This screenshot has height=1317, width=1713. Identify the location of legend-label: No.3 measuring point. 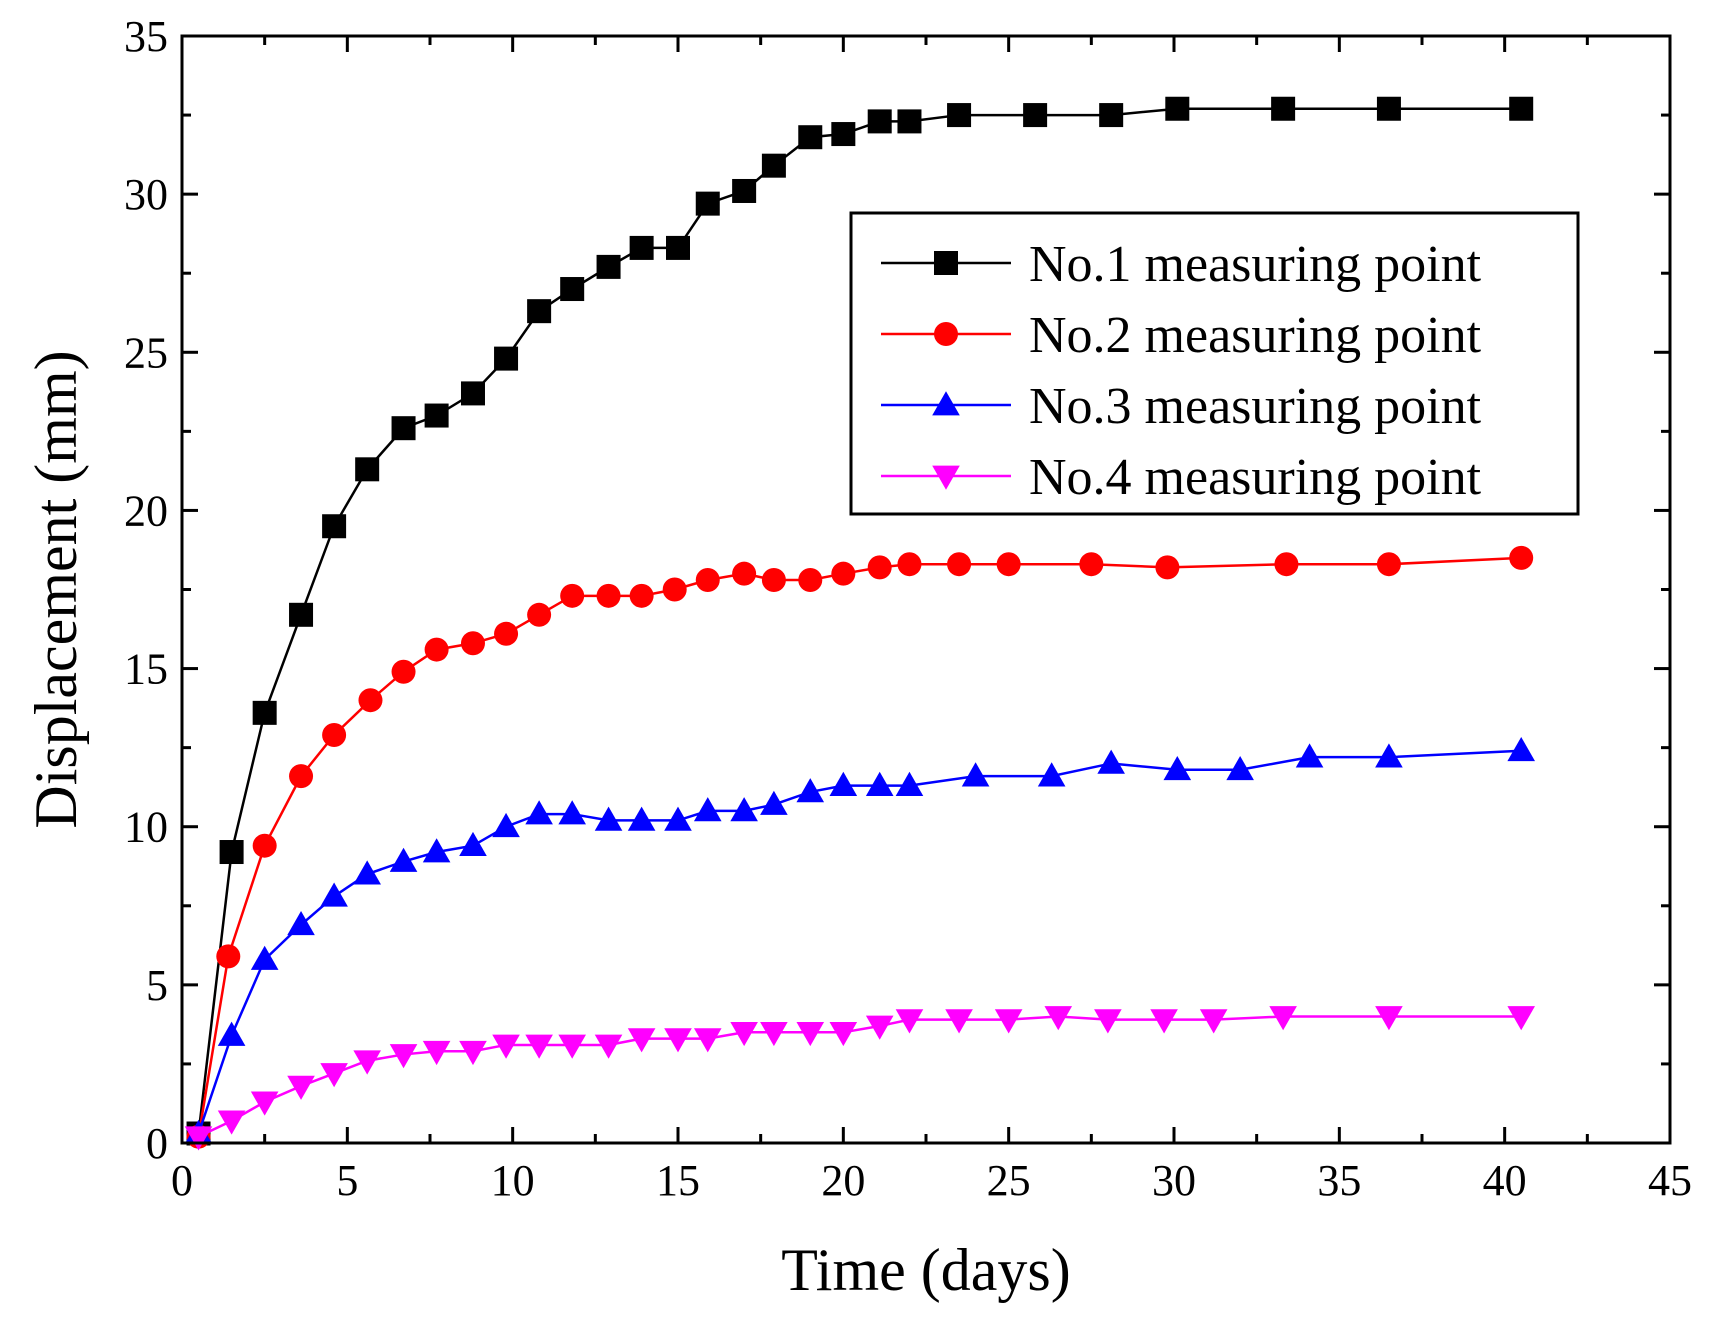
(1255, 406).